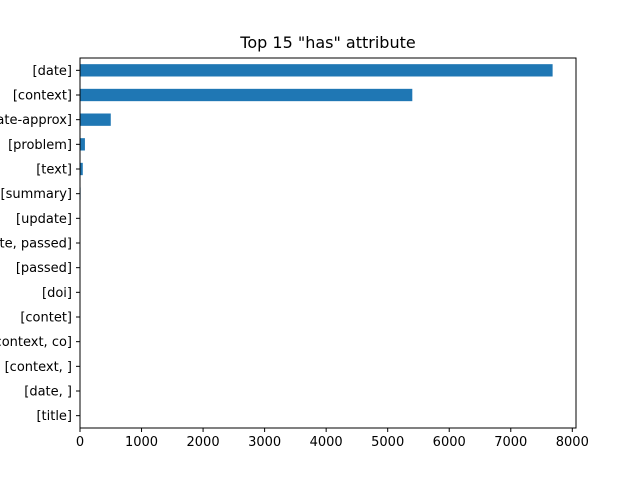 This screenshot has height=485, width=640. I want to click on x-tick-label: 0, so click(80, 442).